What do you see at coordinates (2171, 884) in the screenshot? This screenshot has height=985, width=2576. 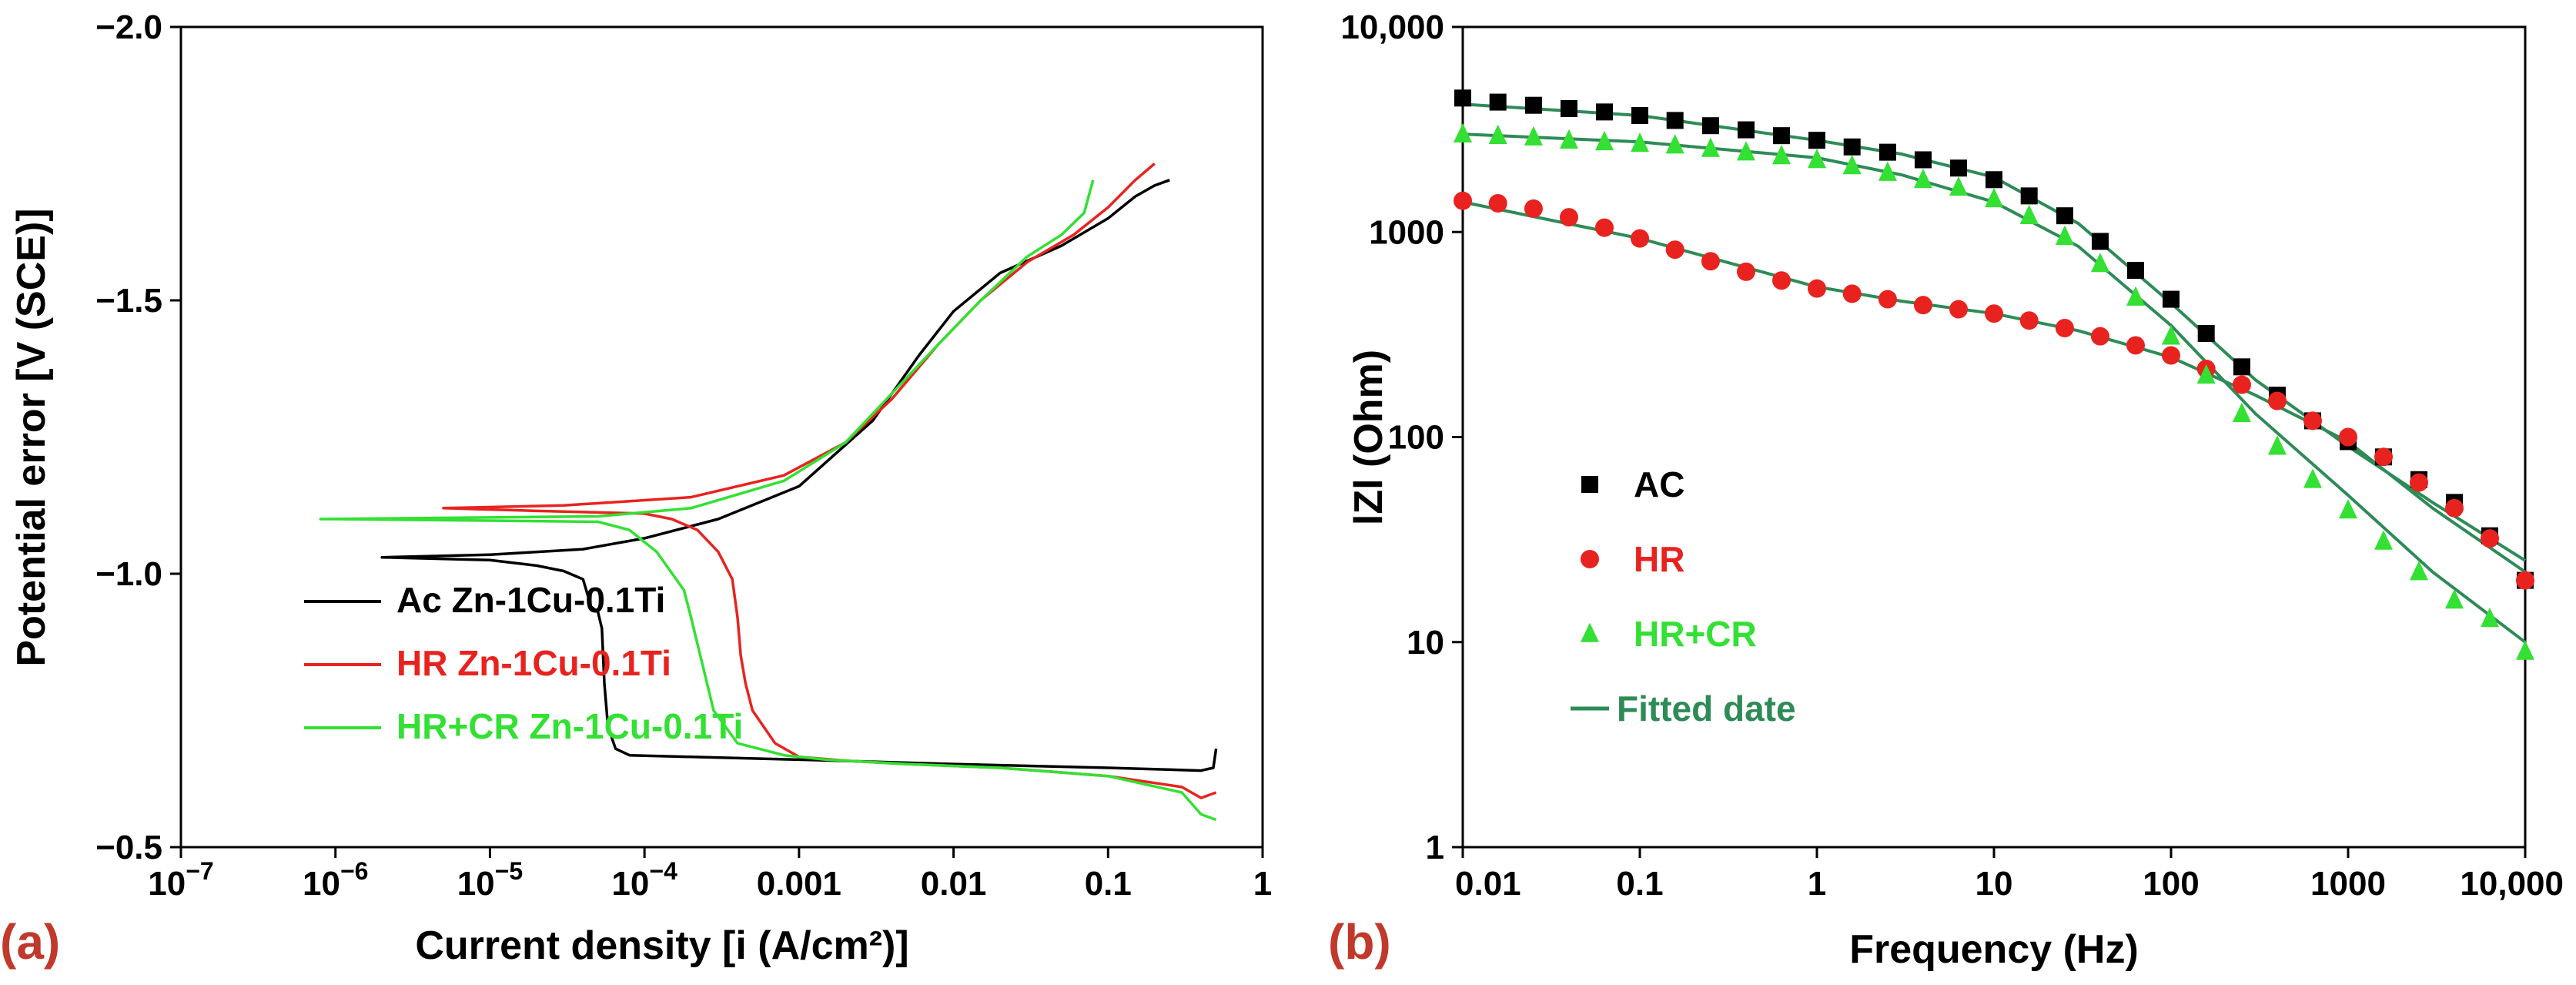 I see `b-xtick-label: 100` at bounding box center [2171, 884].